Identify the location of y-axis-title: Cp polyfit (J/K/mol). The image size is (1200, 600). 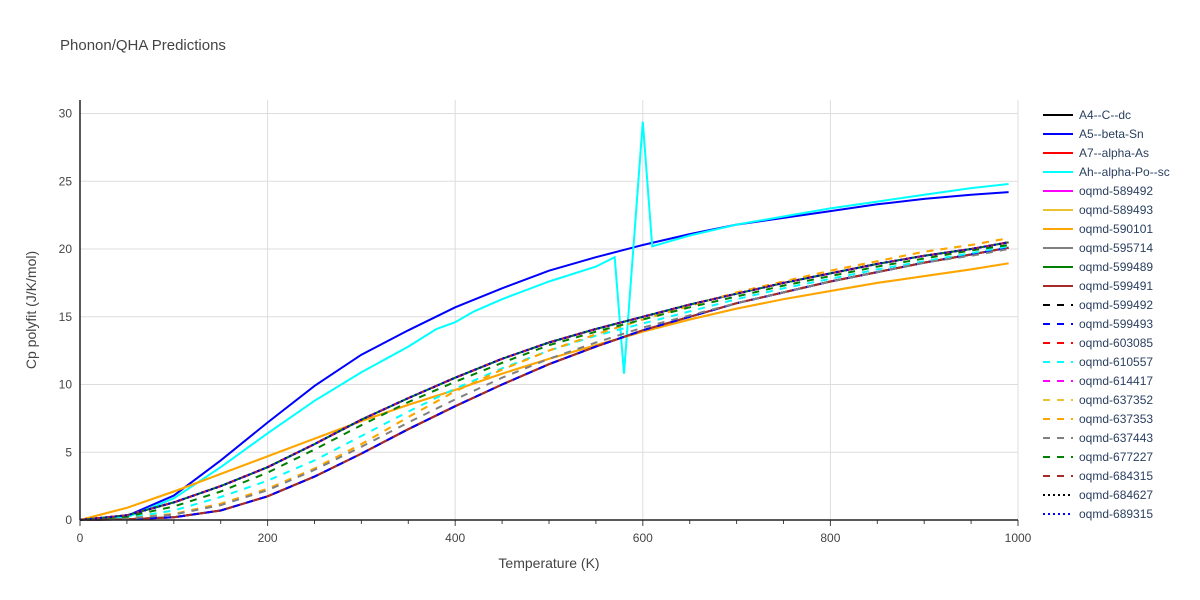
(31, 310).